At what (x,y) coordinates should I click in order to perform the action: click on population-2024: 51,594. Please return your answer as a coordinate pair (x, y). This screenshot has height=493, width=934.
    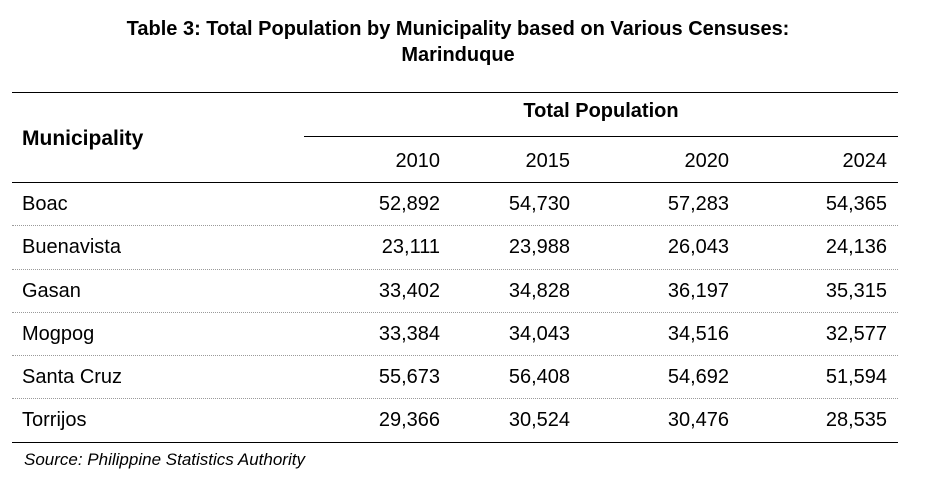
    Looking at the image, I should click on (856, 377).